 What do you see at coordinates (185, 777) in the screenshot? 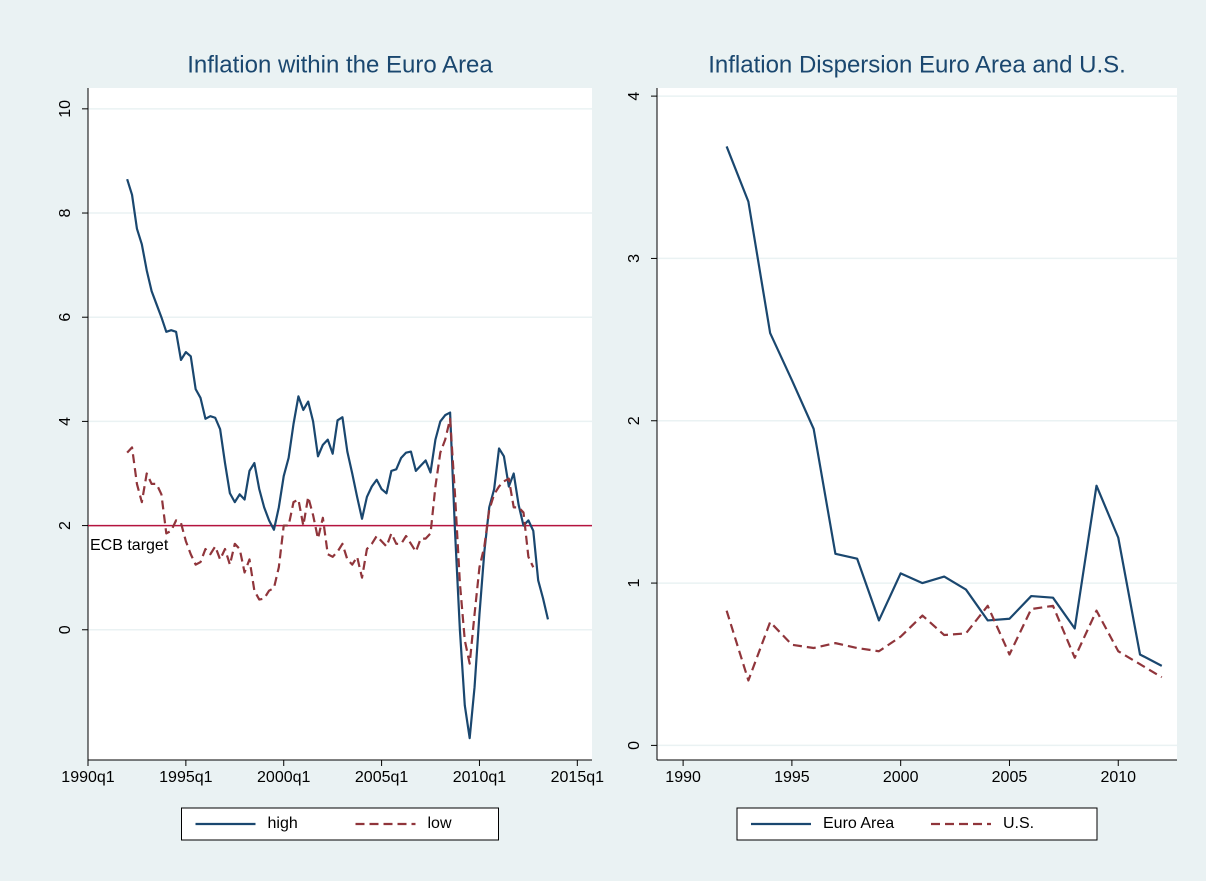
I see `x-tick-label: 1995q1` at bounding box center [185, 777].